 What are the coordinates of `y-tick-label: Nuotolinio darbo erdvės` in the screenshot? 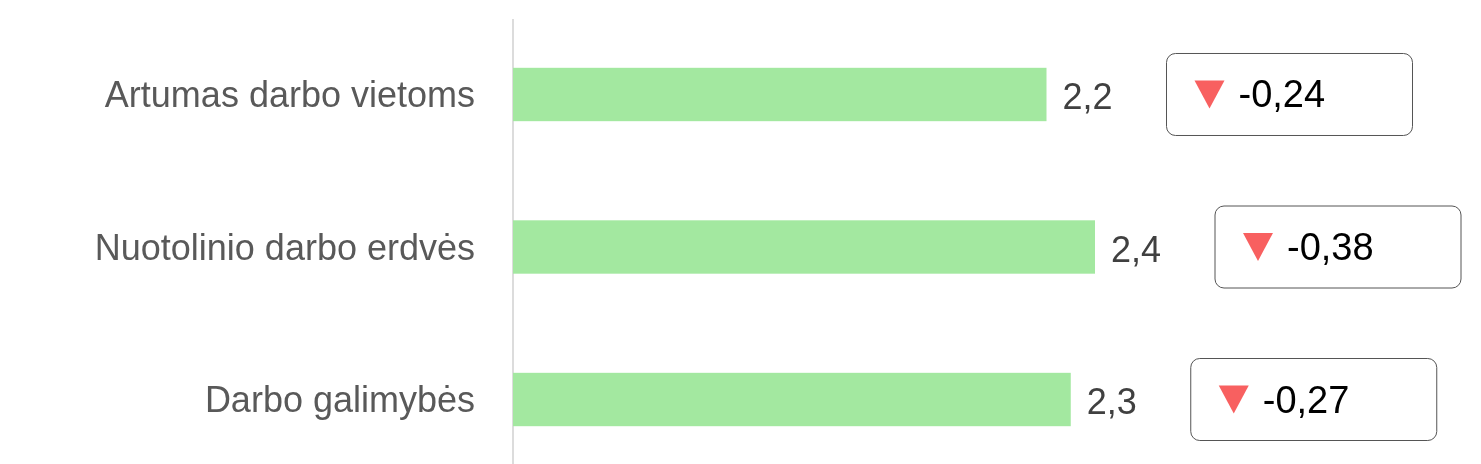 It's located at (284, 247).